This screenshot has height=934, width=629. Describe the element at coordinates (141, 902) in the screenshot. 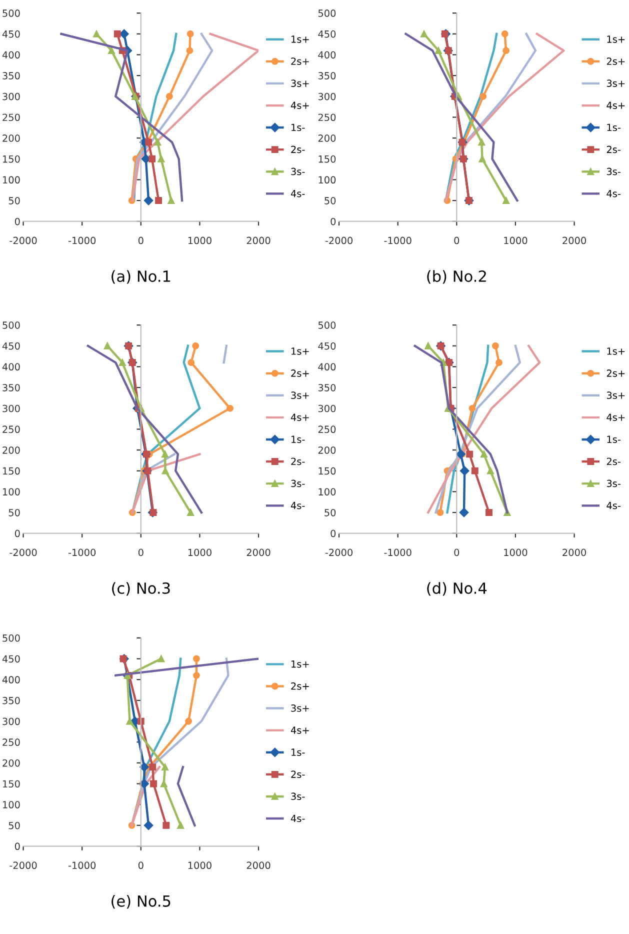

I see `text: (e) No.5` at that location.